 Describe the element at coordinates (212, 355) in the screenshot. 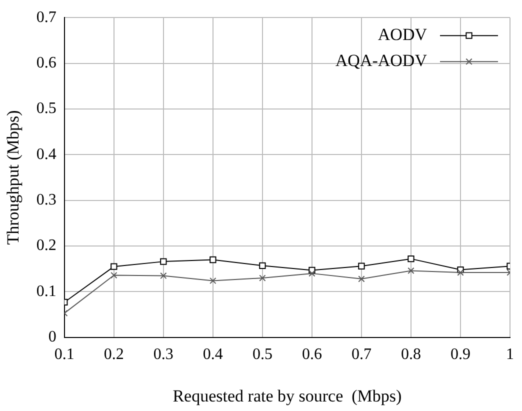

I see `x-tick-label: 0.4` at that location.